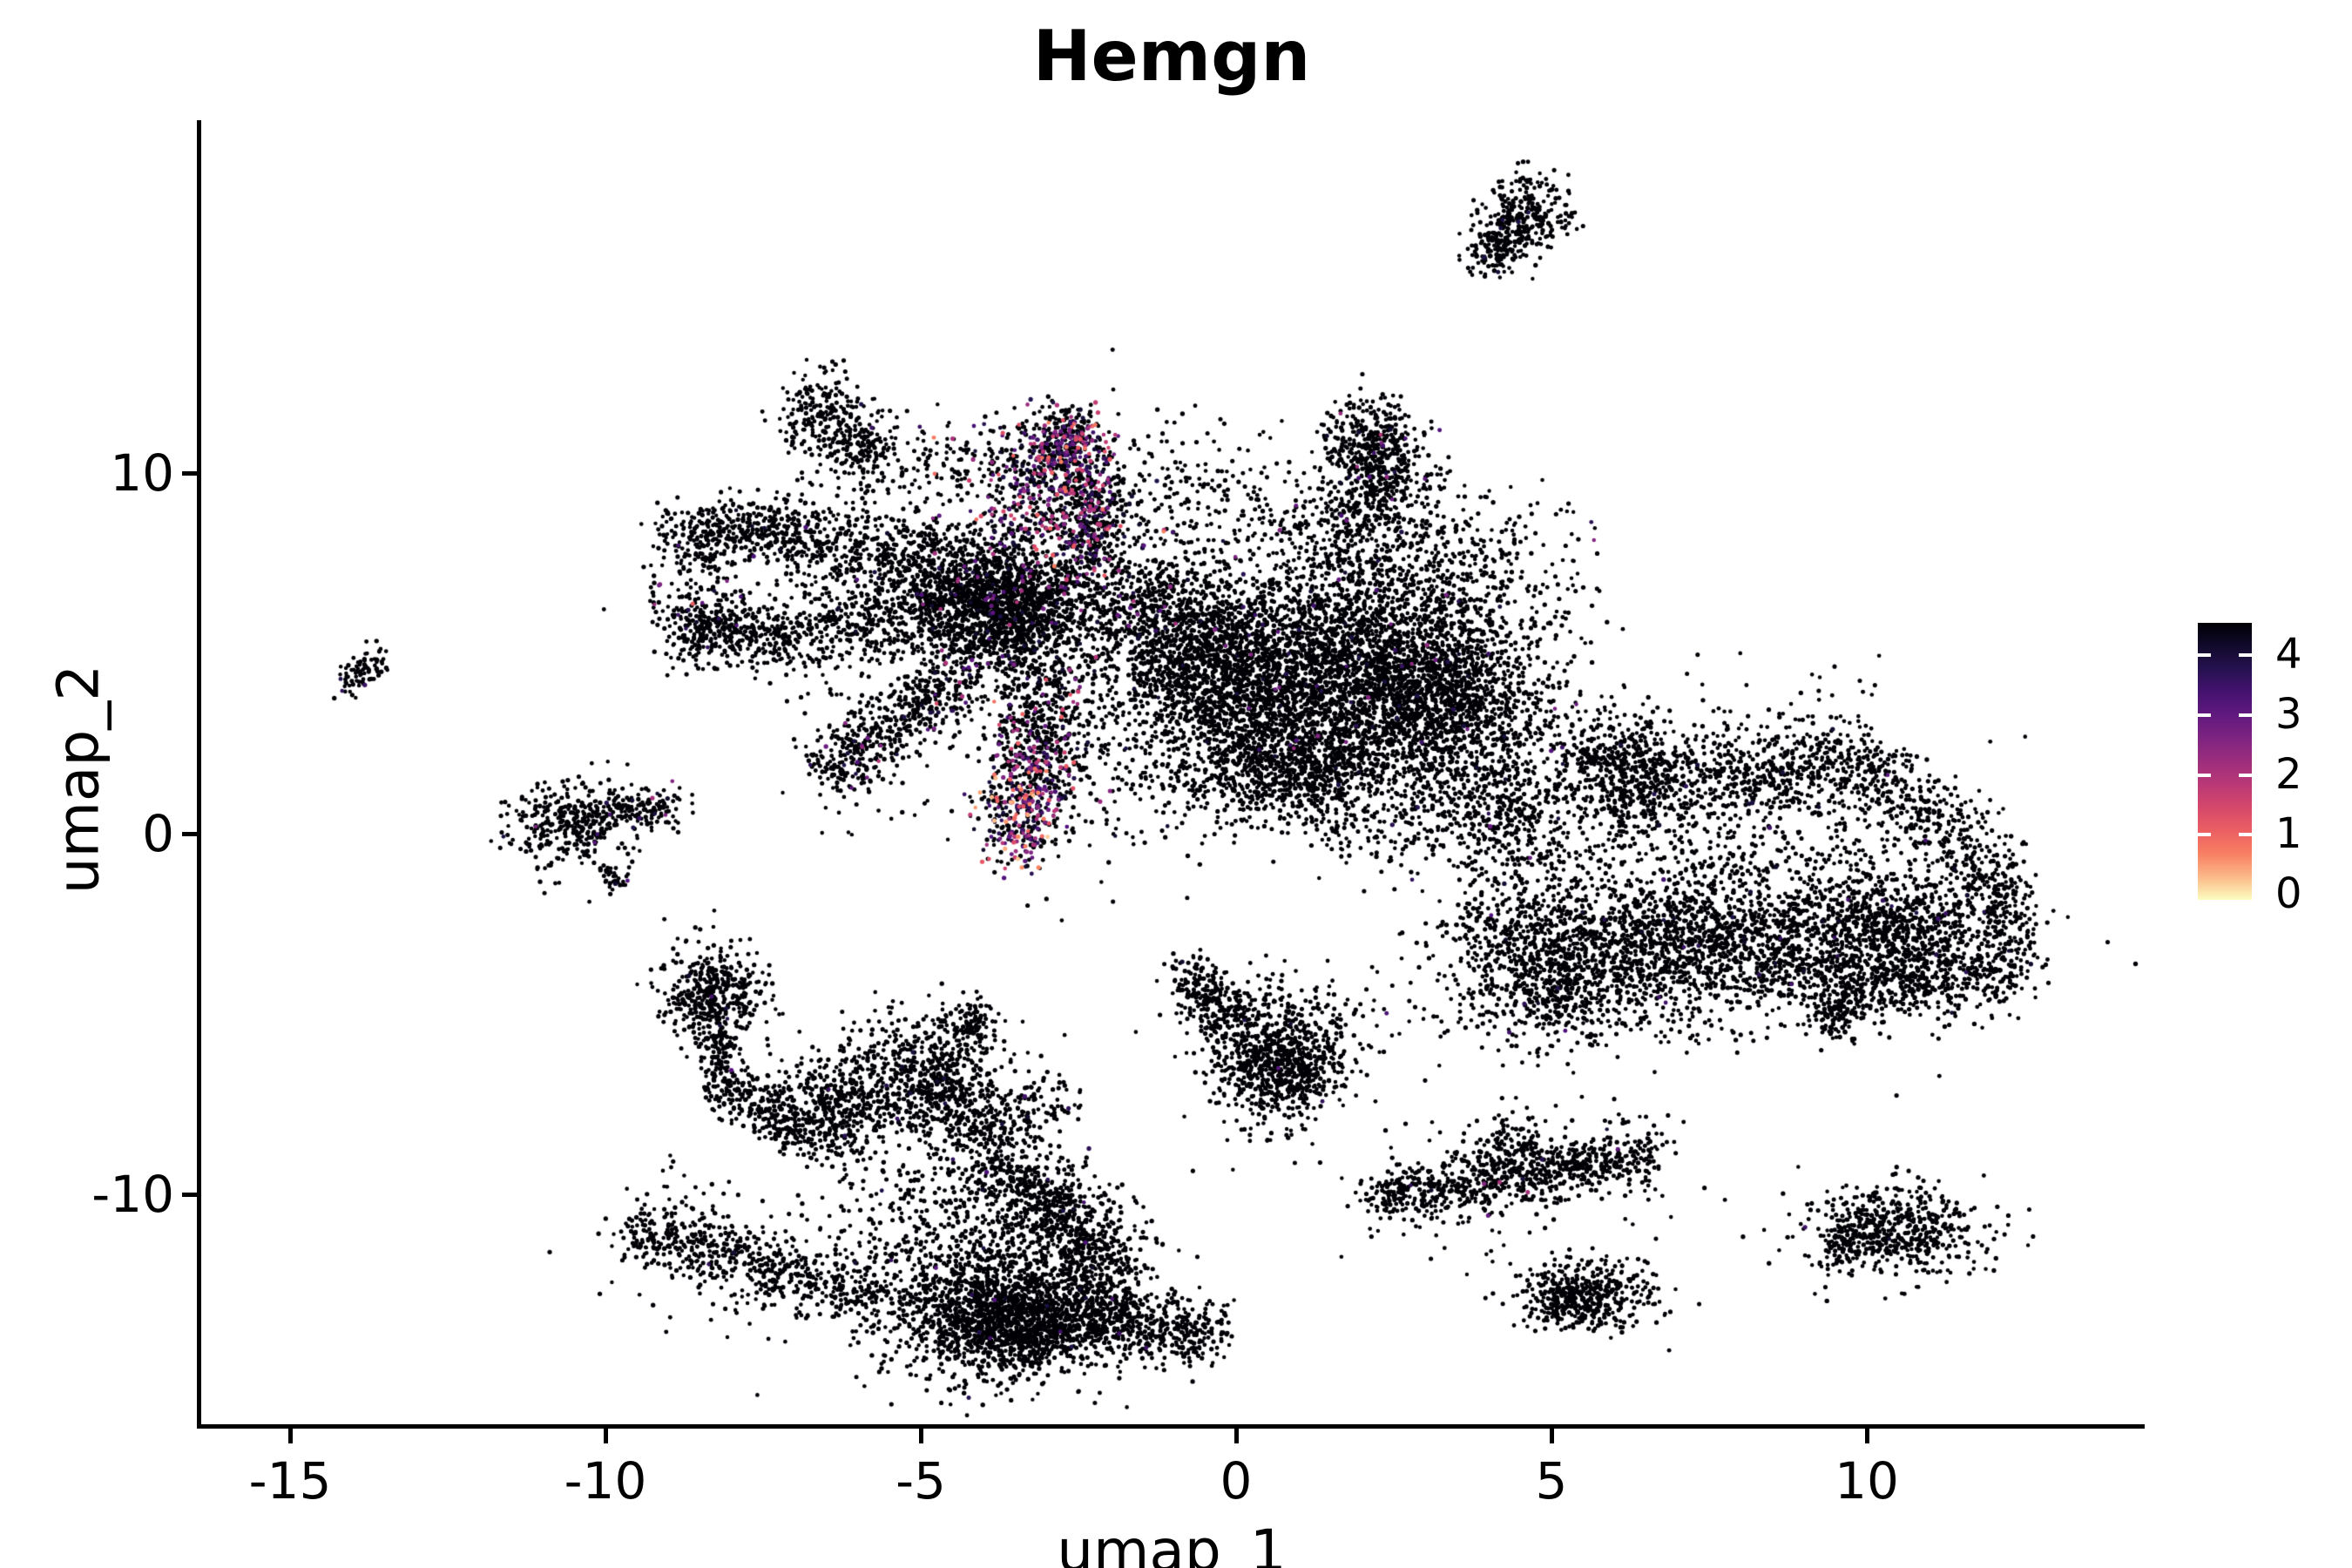 This screenshot has height=1568, width=2352. Describe the element at coordinates (1171, 1427) in the screenshot. I see `x-axis-line` at that location.